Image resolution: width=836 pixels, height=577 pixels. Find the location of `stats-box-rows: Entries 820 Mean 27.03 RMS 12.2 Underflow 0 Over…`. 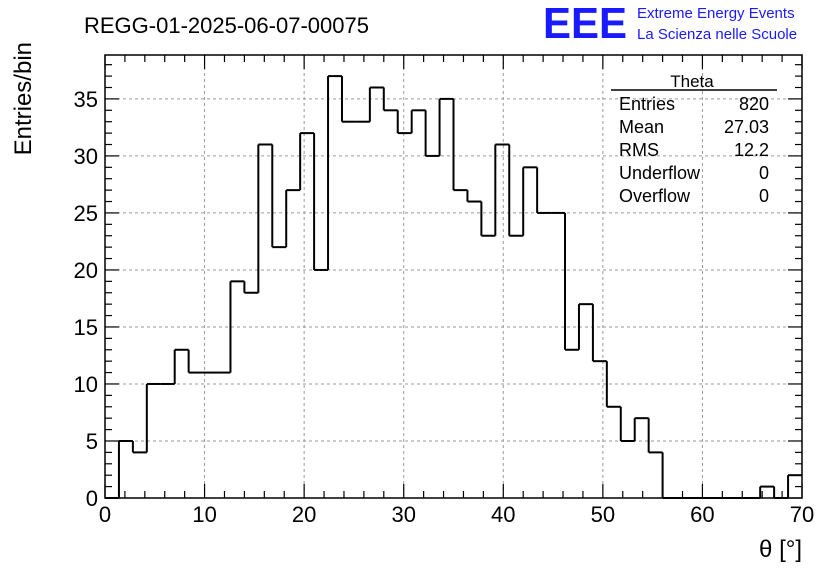

stats-box-rows: Entries 820 Mean 27.03 RMS 12.2 Underflow 0 Over… is located at coordinates (694, 150).